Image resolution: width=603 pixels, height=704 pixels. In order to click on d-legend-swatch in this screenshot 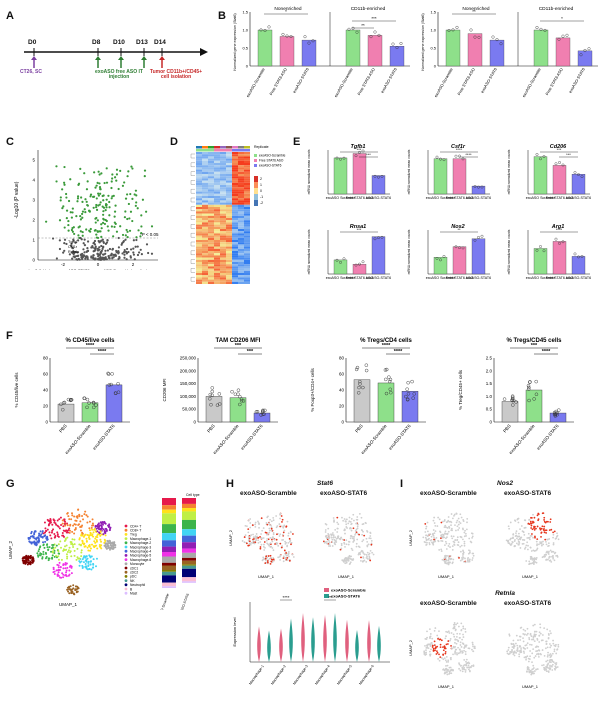, I will do `click(255, 160)`.